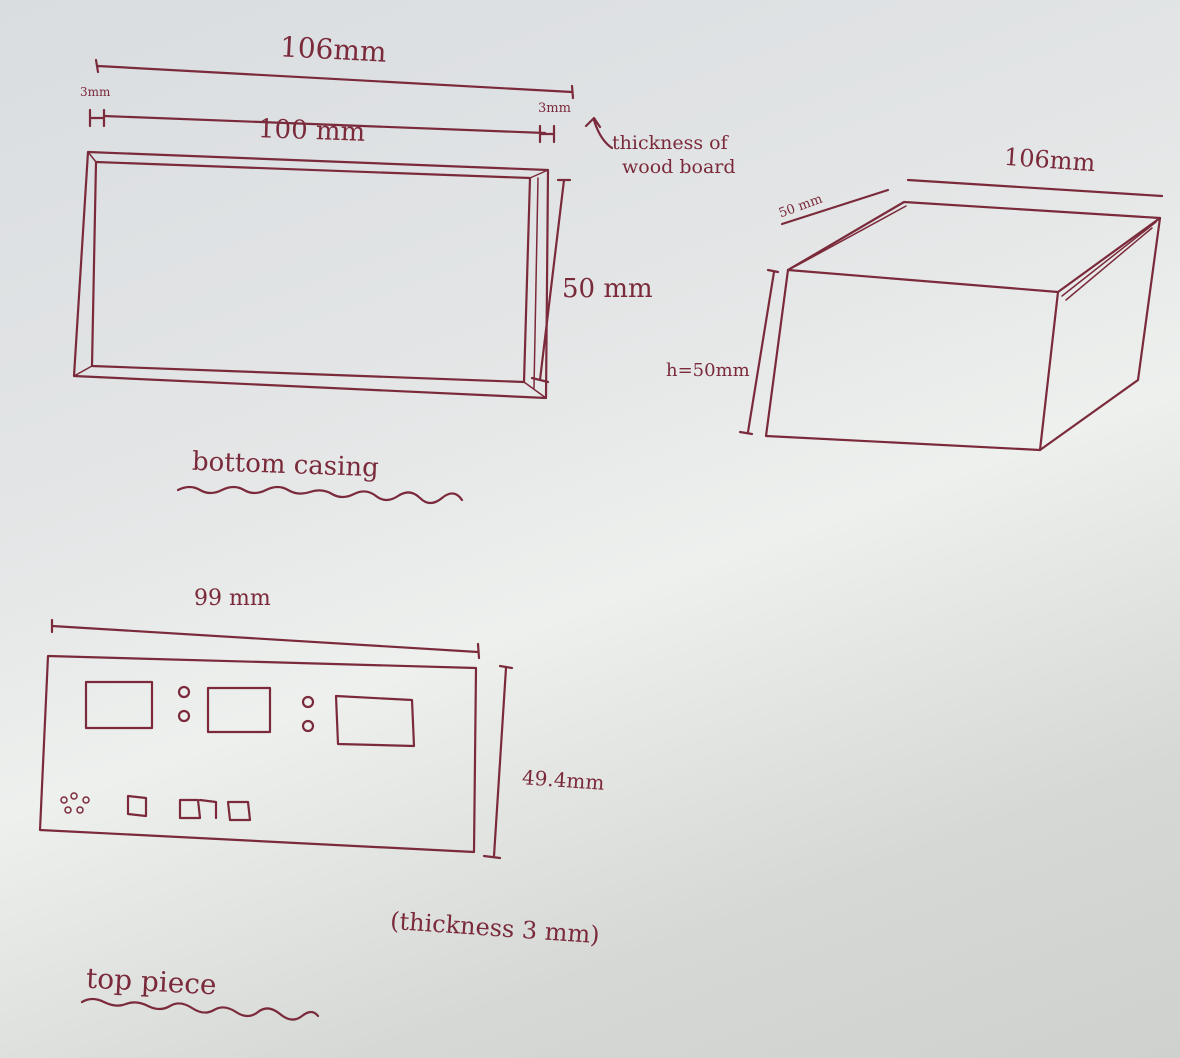  What do you see at coordinates (599, 133) in the screenshot?
I see `thickness-pointer-arrow` at bounding box center [599, 133].